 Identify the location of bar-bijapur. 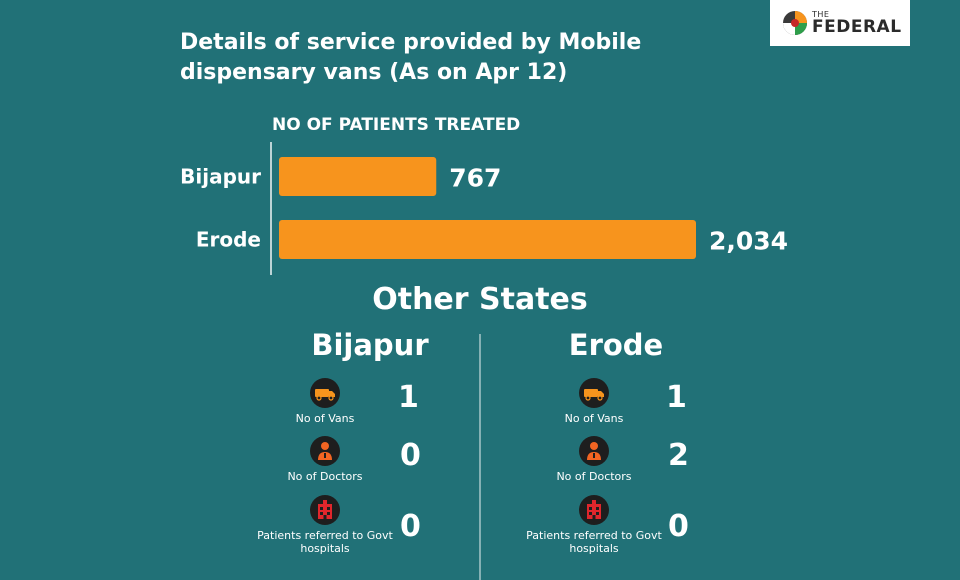
(358, 176).